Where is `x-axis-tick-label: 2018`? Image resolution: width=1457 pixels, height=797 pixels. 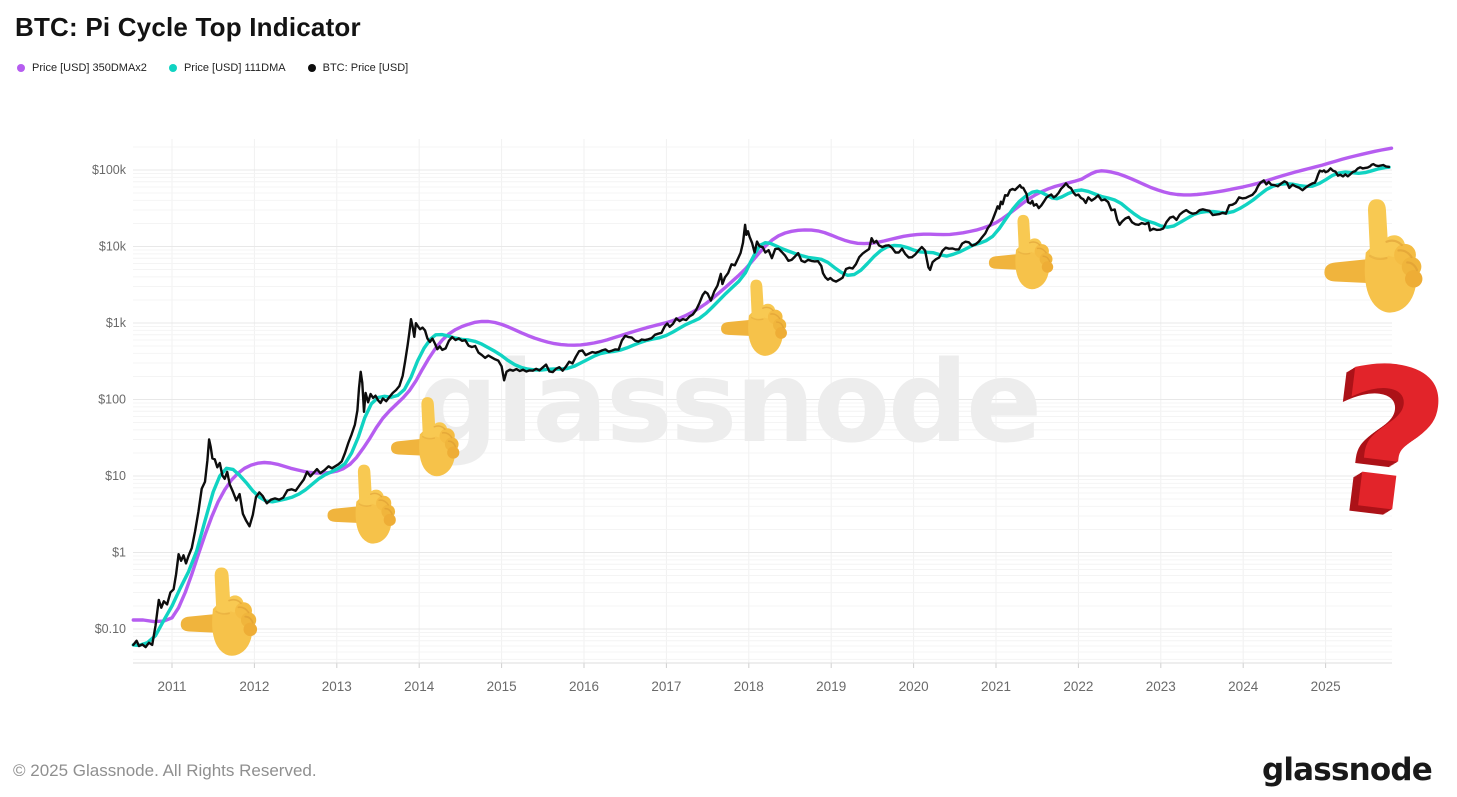 x-axis-tick-label: 2018 is located at coordinates (749, 686).